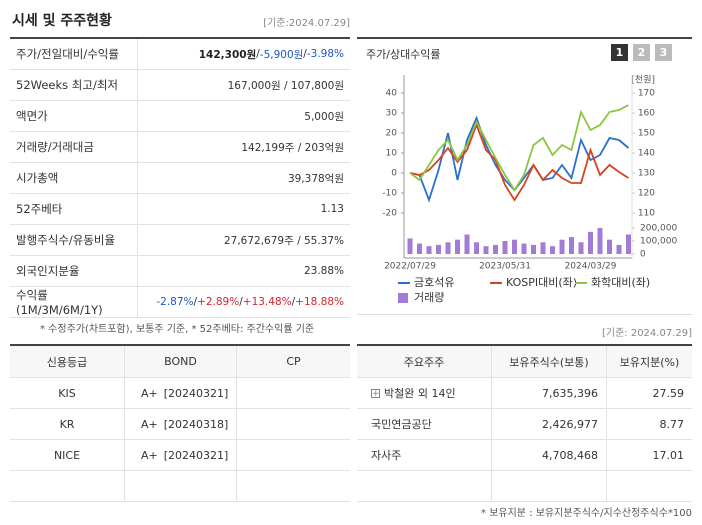  What do you see at coordinates (218, 302) in the screenshot?
I see `value-part: +2.89%` at bounding box center [218, 302].